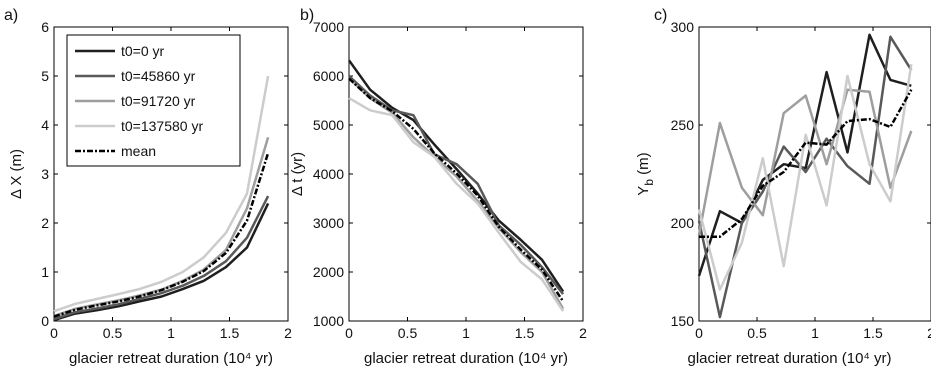 The image size is (931, 376). I want to click on y-tick-label: 0, so click(45, 321).